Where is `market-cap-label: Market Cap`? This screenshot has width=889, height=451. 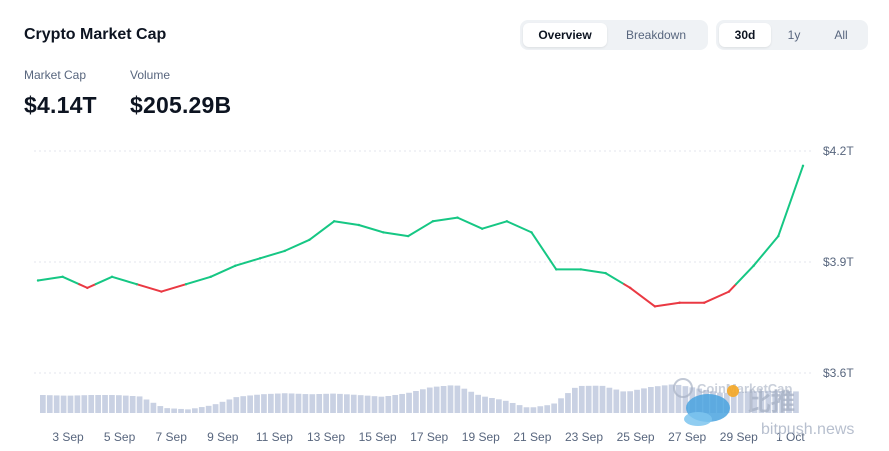
market-cap-label: Market Cap is located at coordinates (55, 75).